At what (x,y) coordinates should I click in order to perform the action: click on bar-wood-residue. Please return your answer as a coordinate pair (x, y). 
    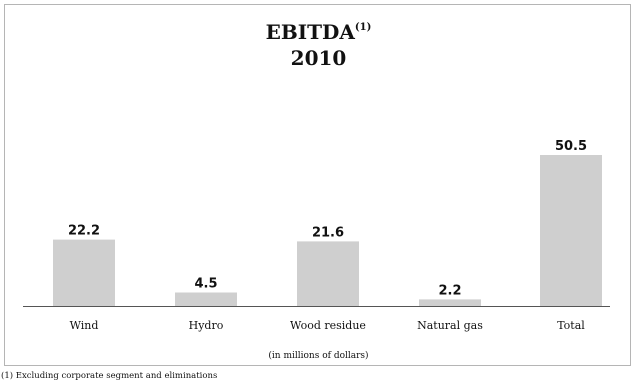
    Looking at the image, I should click on (328, 273).